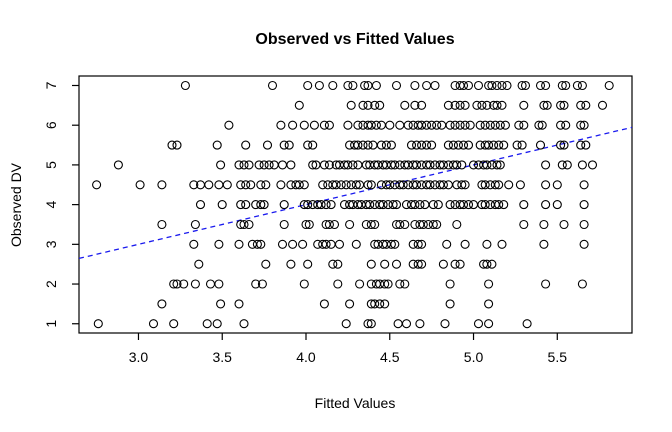  I want to click on x-tick-label: 5.0, so click(474, 357).